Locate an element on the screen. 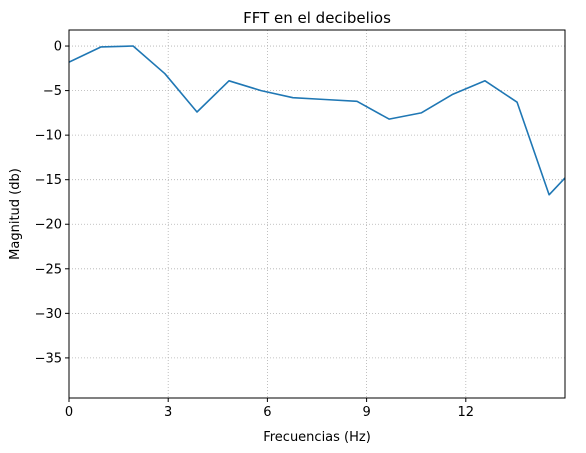 The width and height of the screenshot is (586, 453). y-axis-label: Magnitud (db) is located at coordinates (15, 214).